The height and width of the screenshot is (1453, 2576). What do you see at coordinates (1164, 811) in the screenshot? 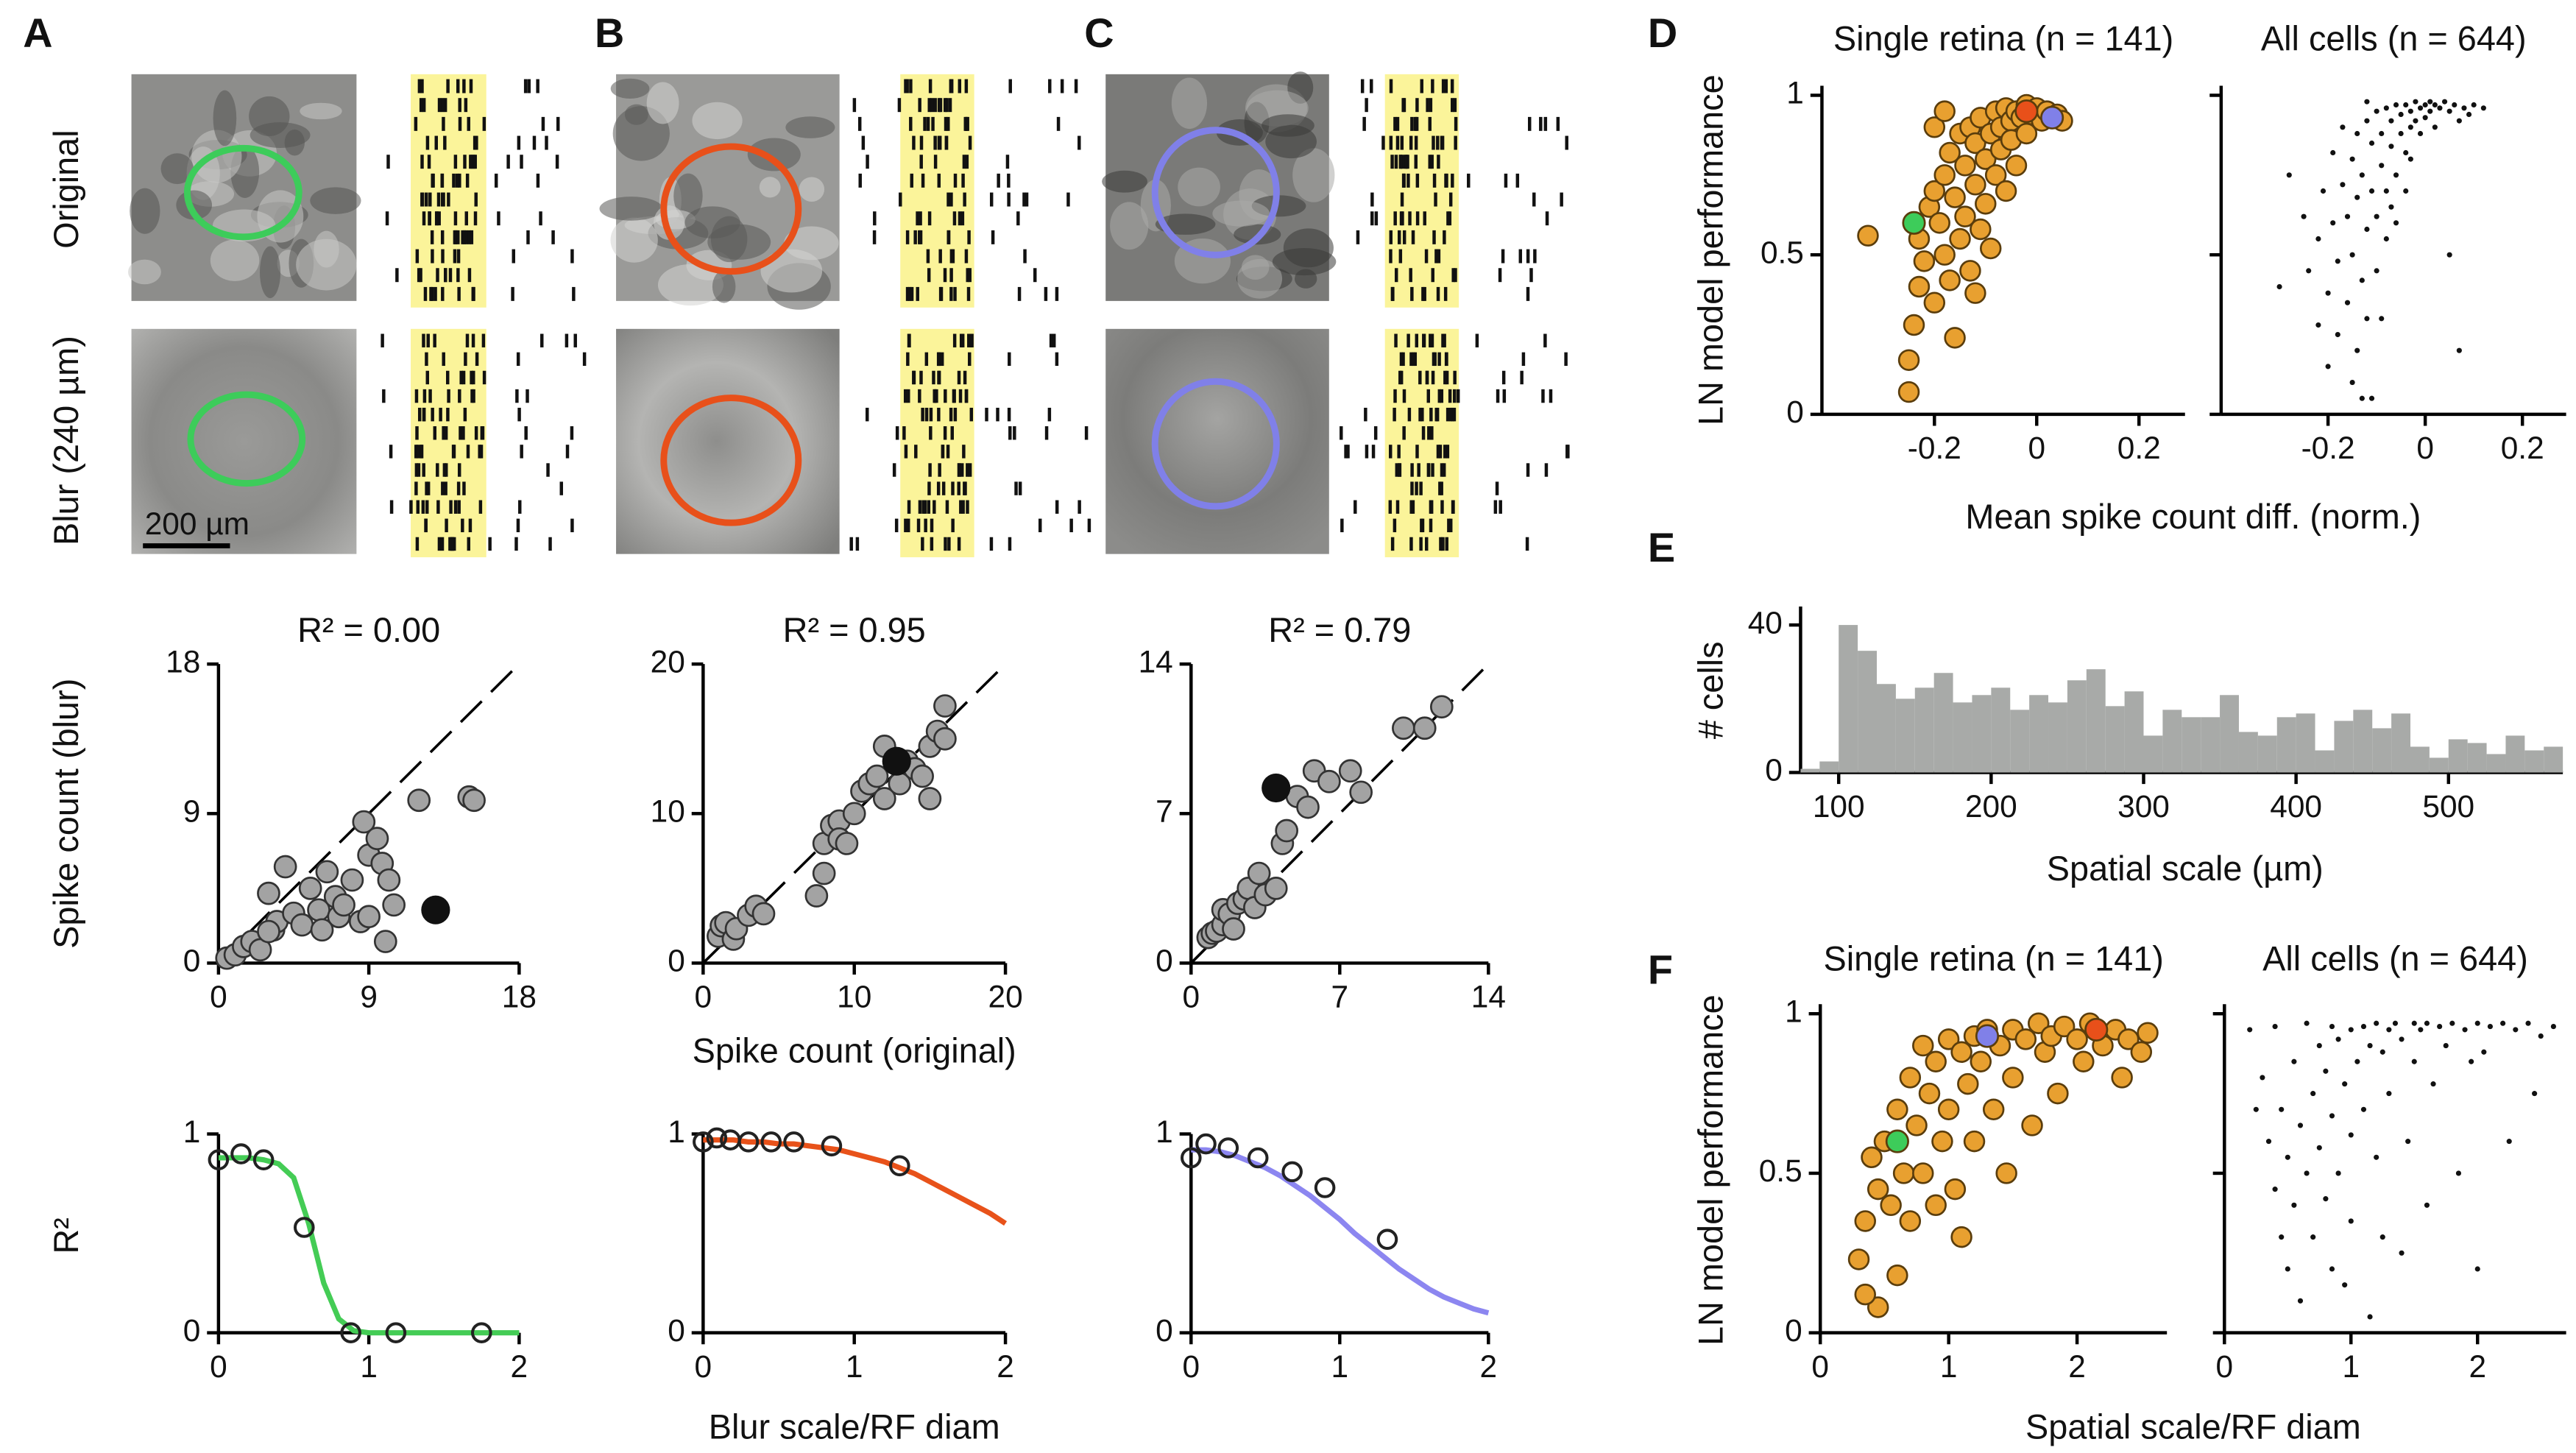
I see `y-tick-label: 7` at bounding box center [1164, 811].